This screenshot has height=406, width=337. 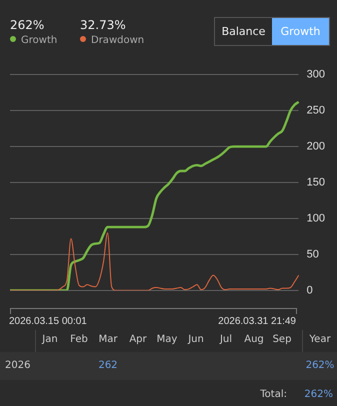 I want to click on text: 32.73%, so click(x=103, y=25).